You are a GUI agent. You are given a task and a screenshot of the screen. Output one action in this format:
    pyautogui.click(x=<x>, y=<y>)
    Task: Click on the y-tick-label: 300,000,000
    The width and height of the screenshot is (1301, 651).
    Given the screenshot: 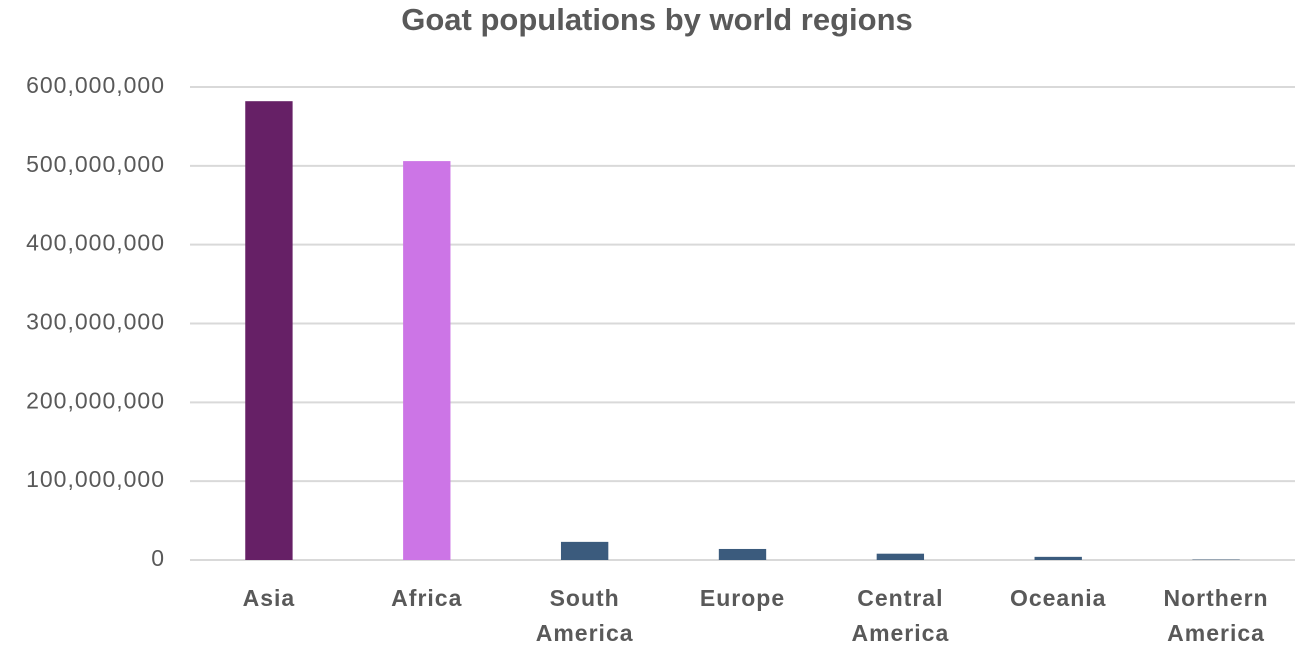 What is the action you would take?
    pyautogui.click(x=95, y=322)
    